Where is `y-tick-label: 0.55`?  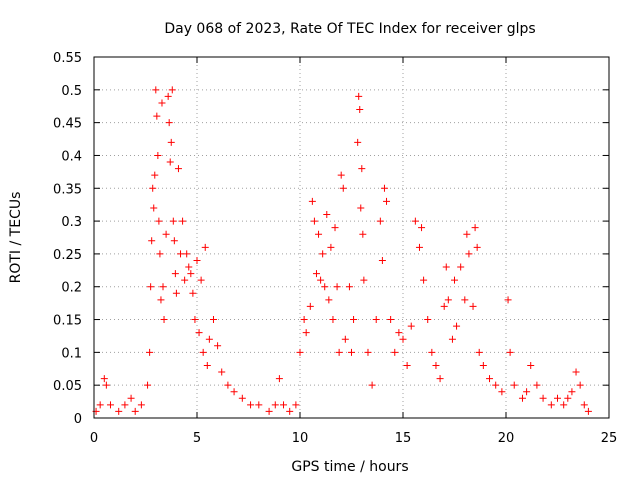
y-tick-label: 0.55 is located at coordinates (67, 58).